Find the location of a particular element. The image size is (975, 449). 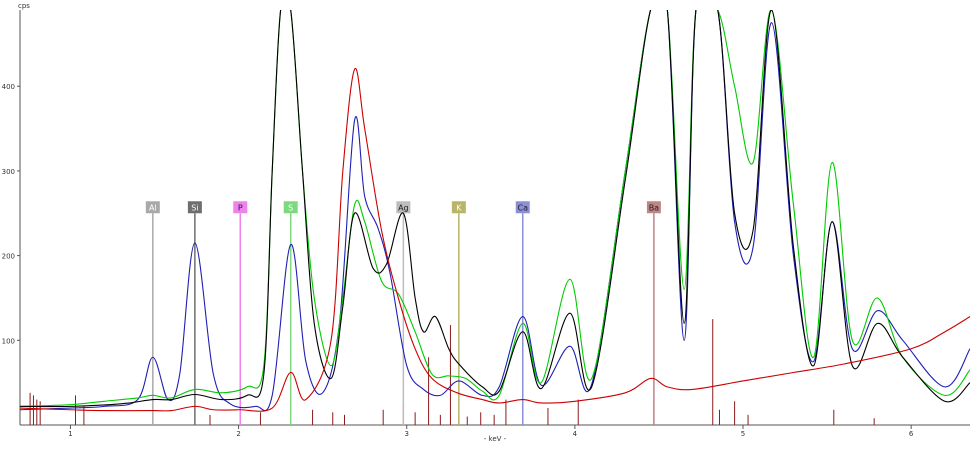

element-marker-label: Ca is located at coordinates (522, 207).